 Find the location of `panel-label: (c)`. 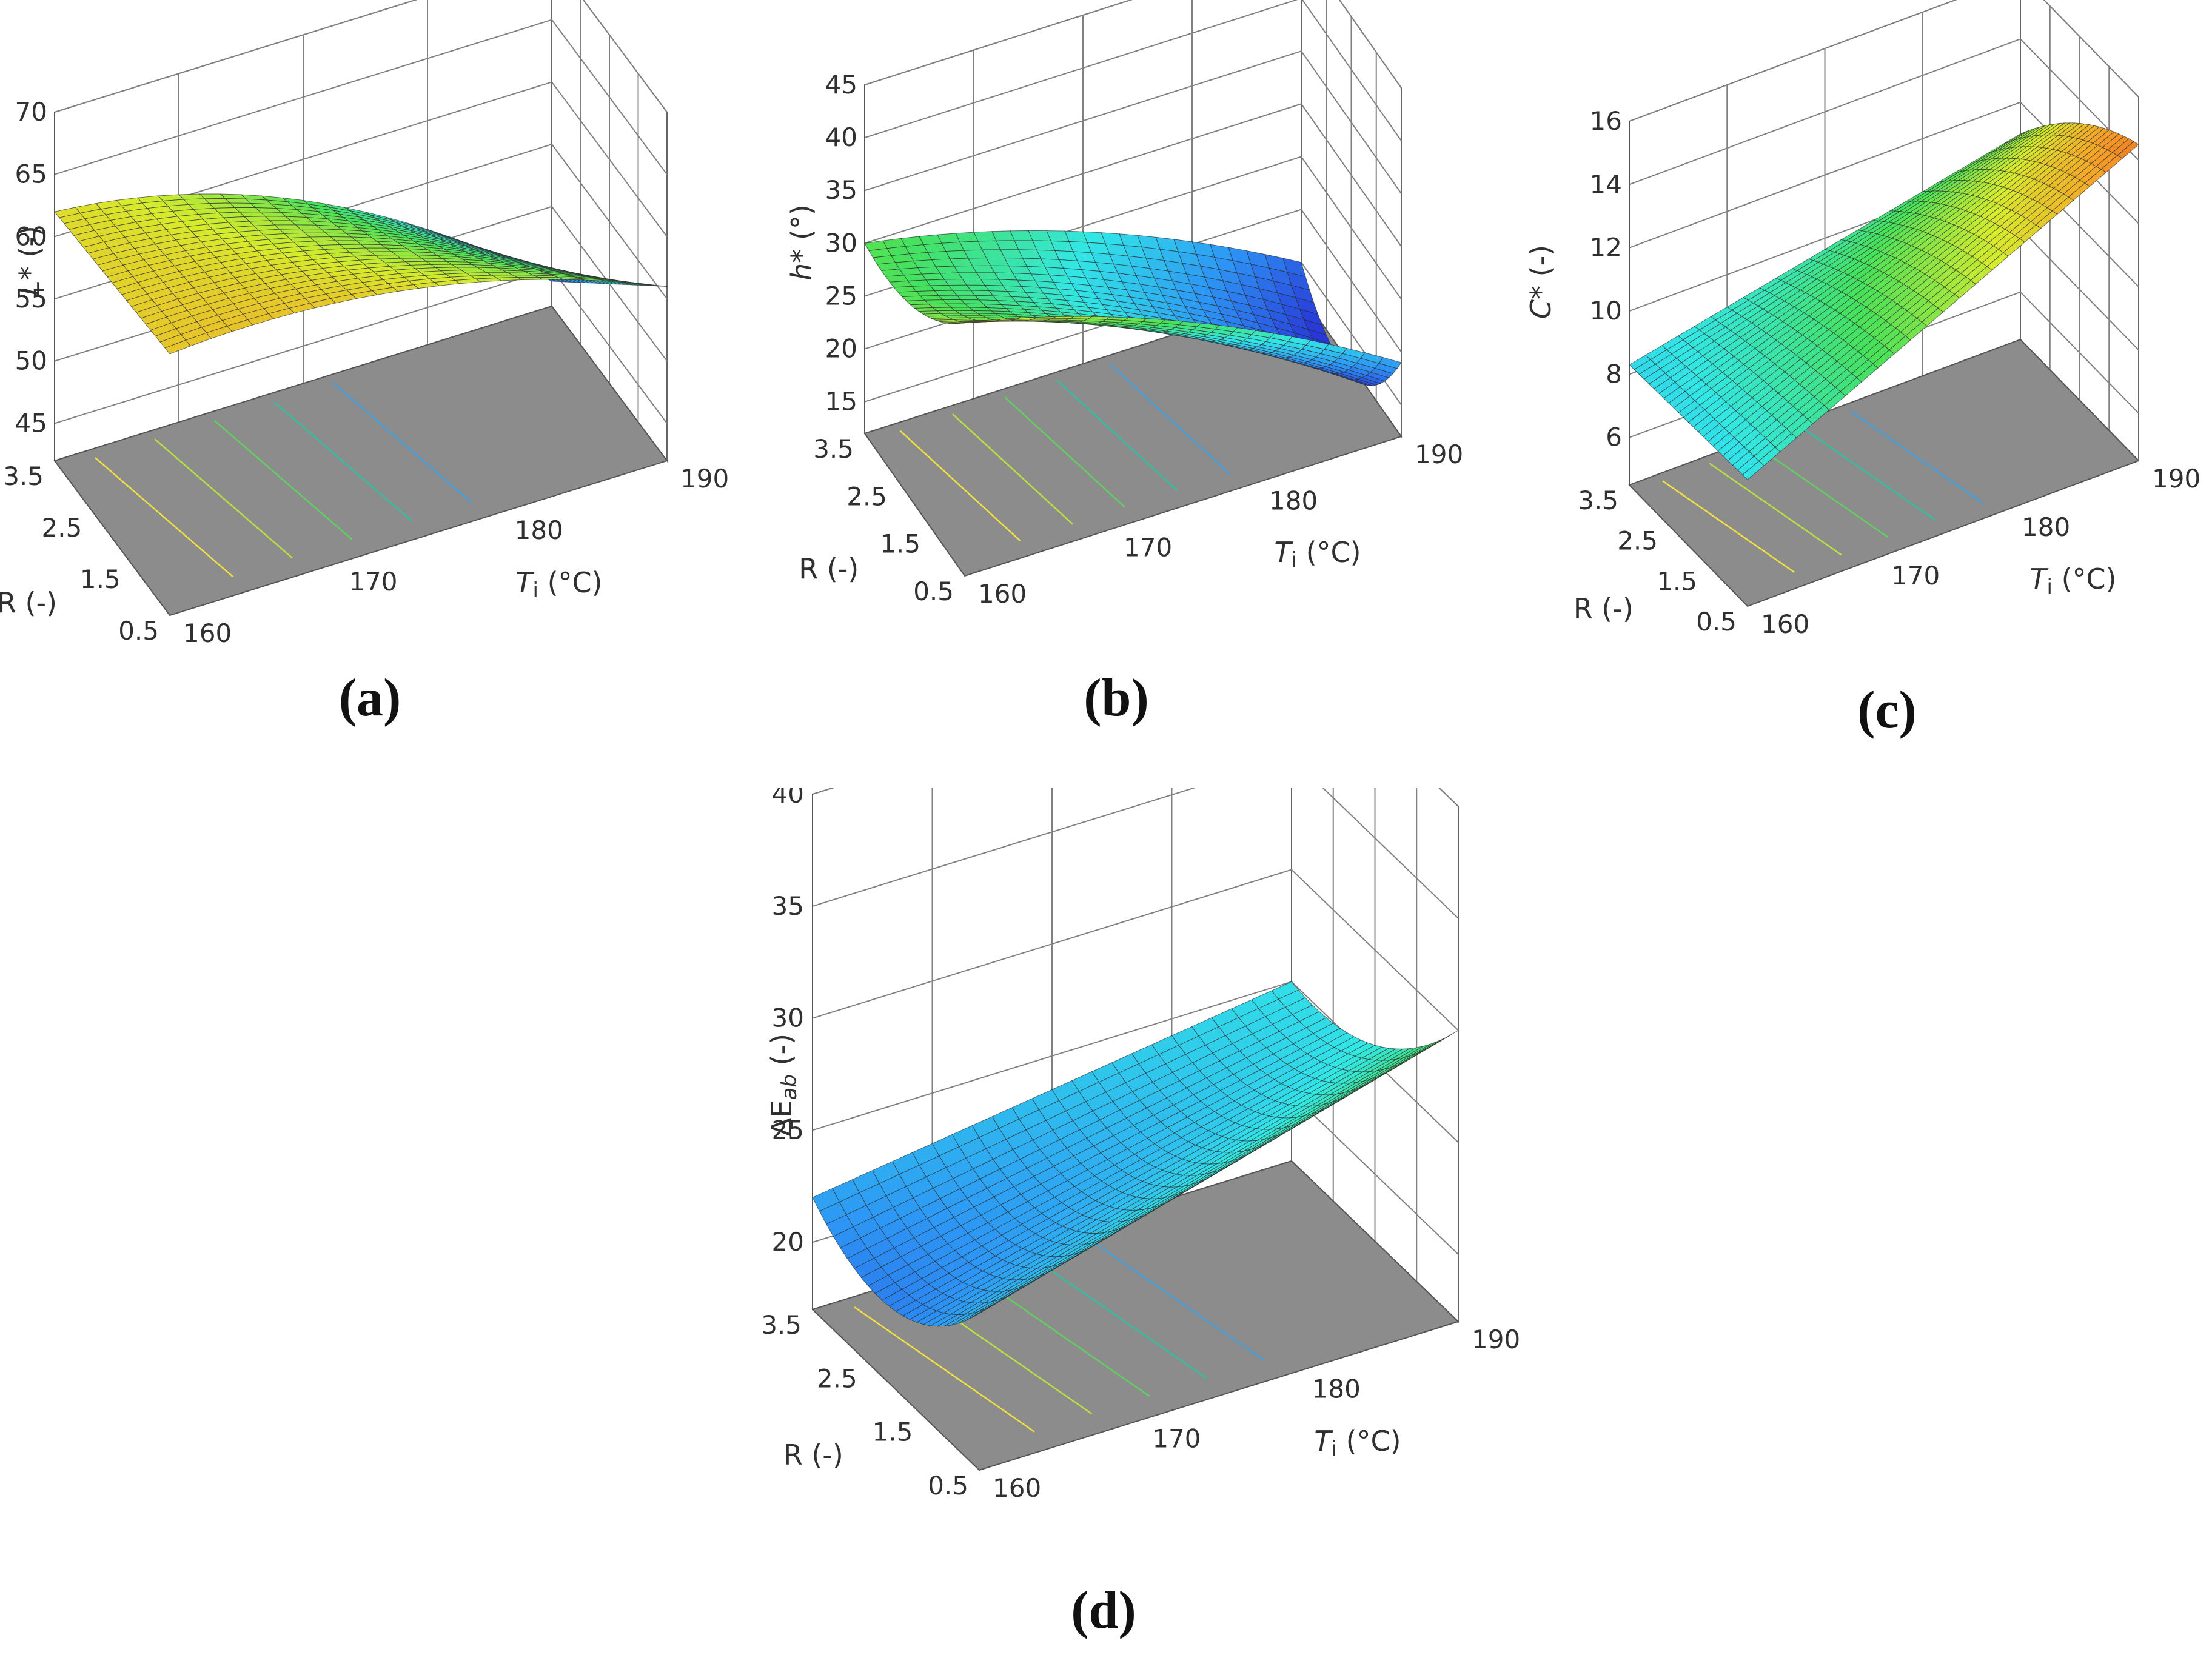

panel-label: (c) is located at coordinates (1887, 710).